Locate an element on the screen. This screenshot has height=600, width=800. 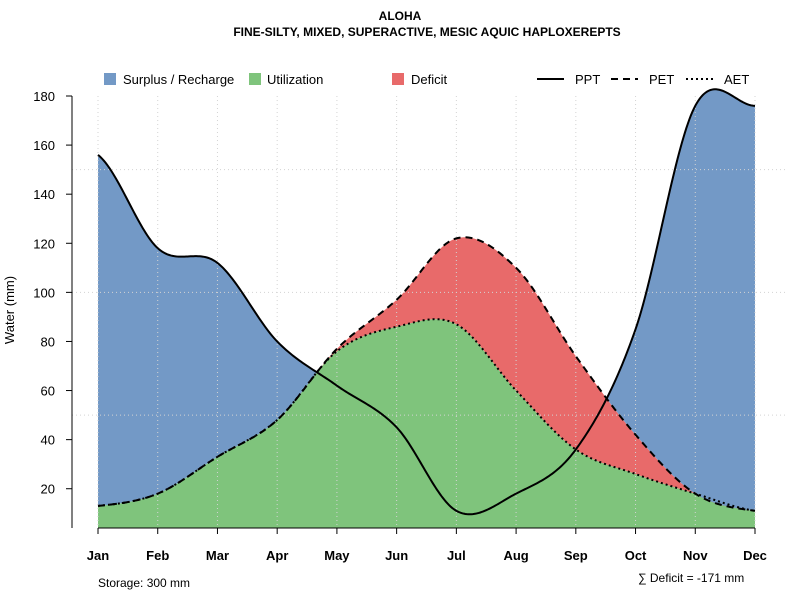
x-tick-label: Sep is located at coordinates (576, 555).